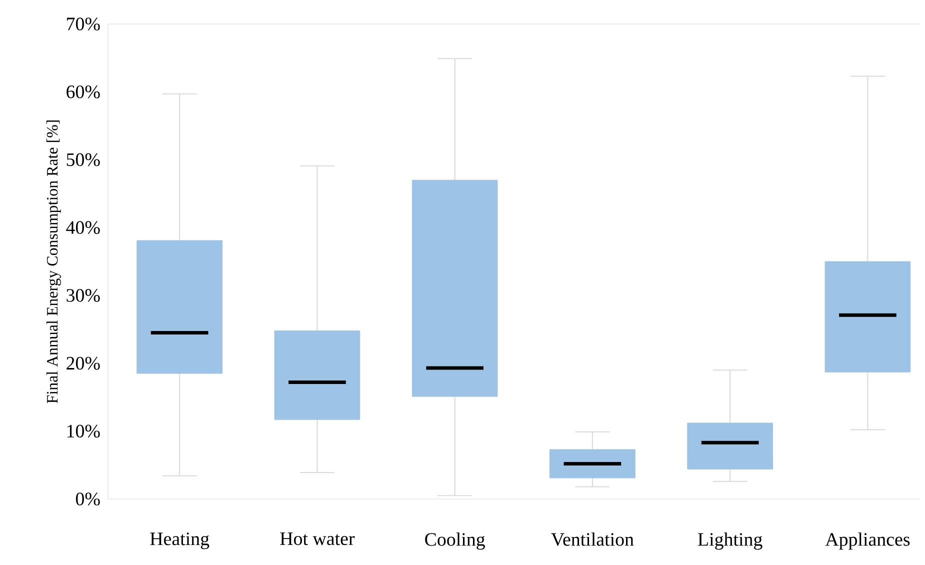 The height and width of the screenshot is (565, 925). What do you see at coordinates (83, 431) in the screenshot?
I see `y-tick-label: 10%` at bounding box center [83, 431].